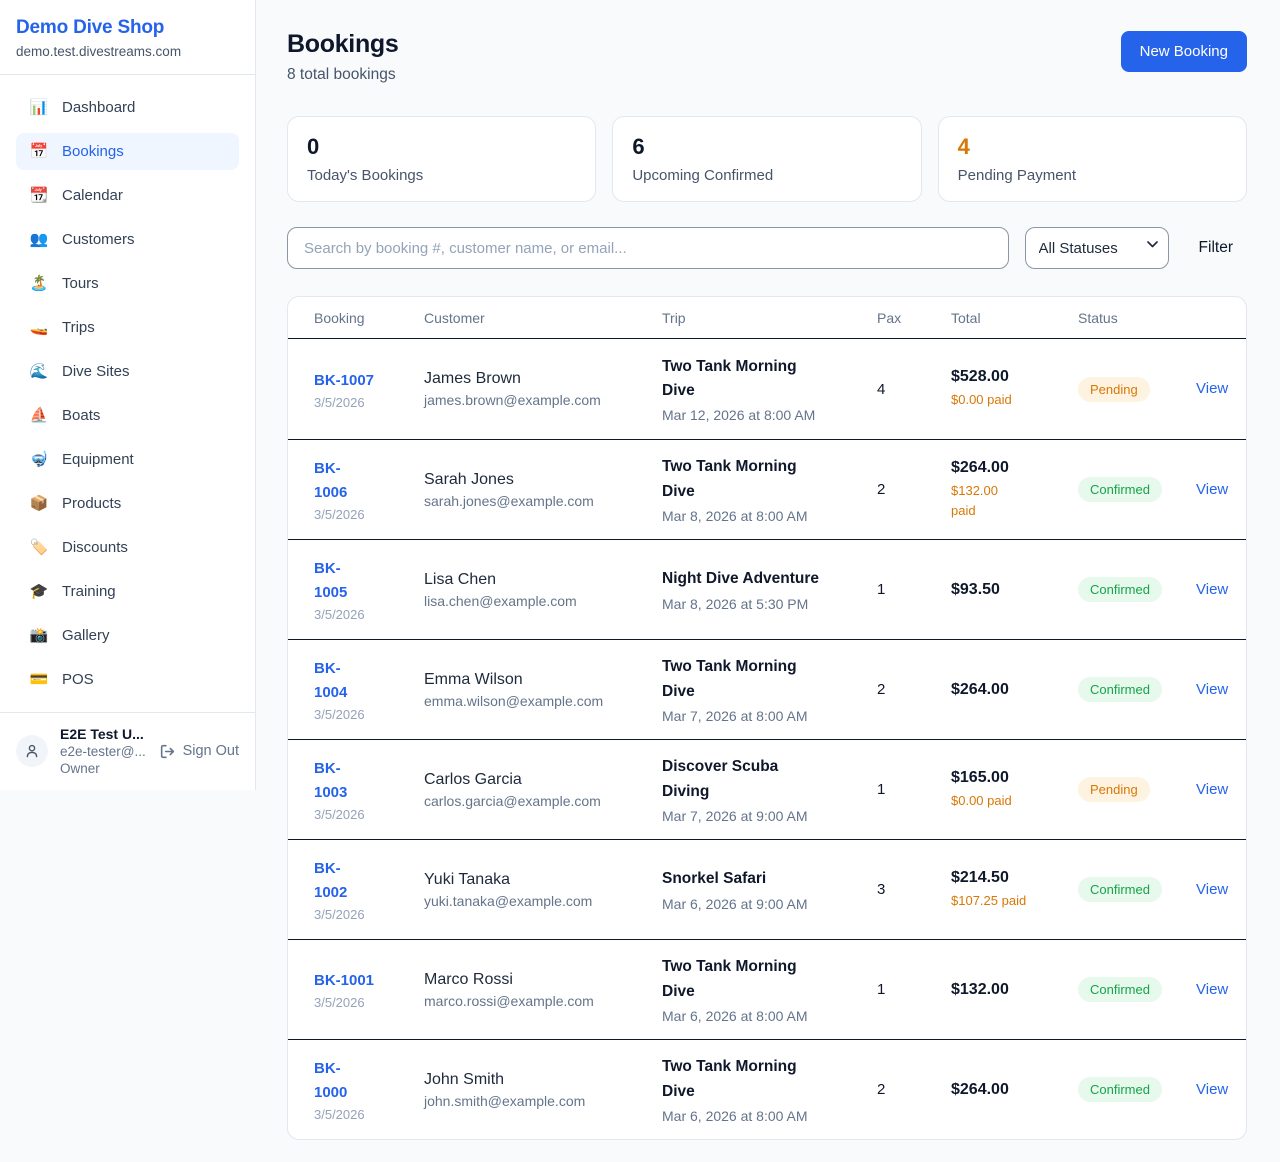 The width and height of the screenshot is (1280, 1162). I want to click on sidebar-item-discounts: 🏷️ Discounts, so click(127, 547).